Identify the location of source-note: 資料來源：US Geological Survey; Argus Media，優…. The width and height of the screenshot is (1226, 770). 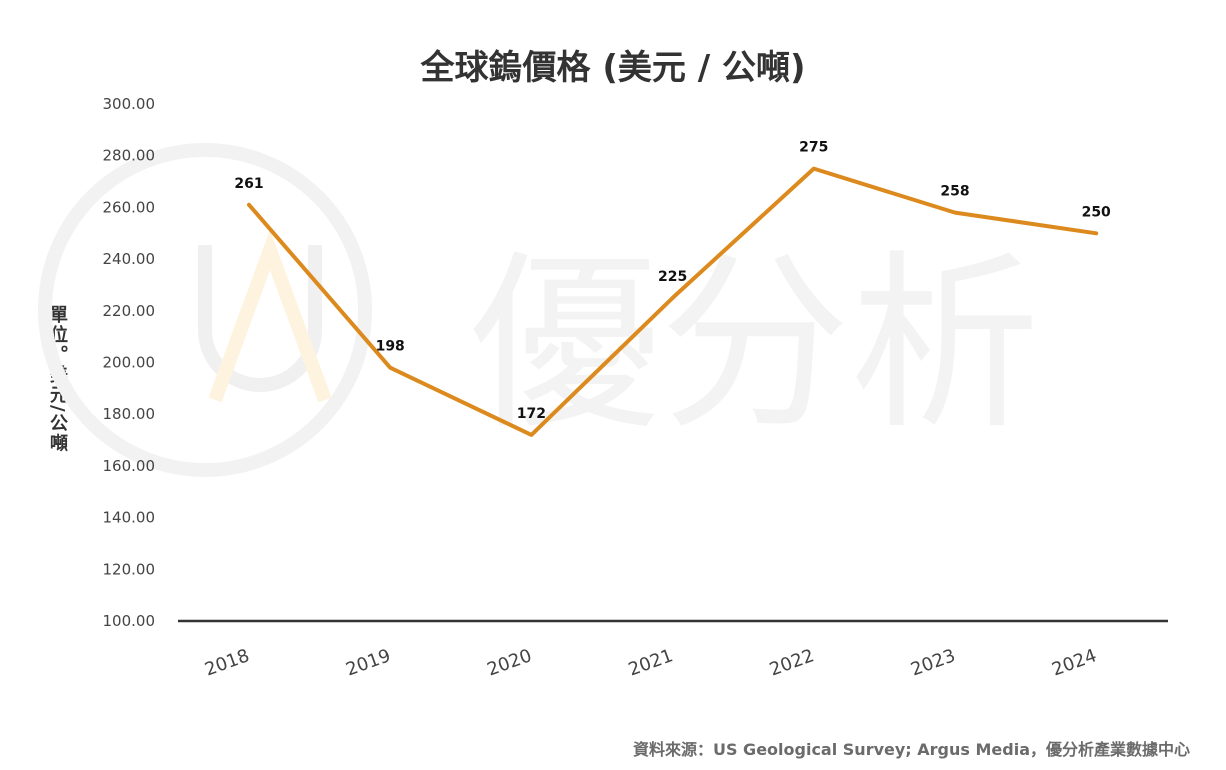
(911, 749).